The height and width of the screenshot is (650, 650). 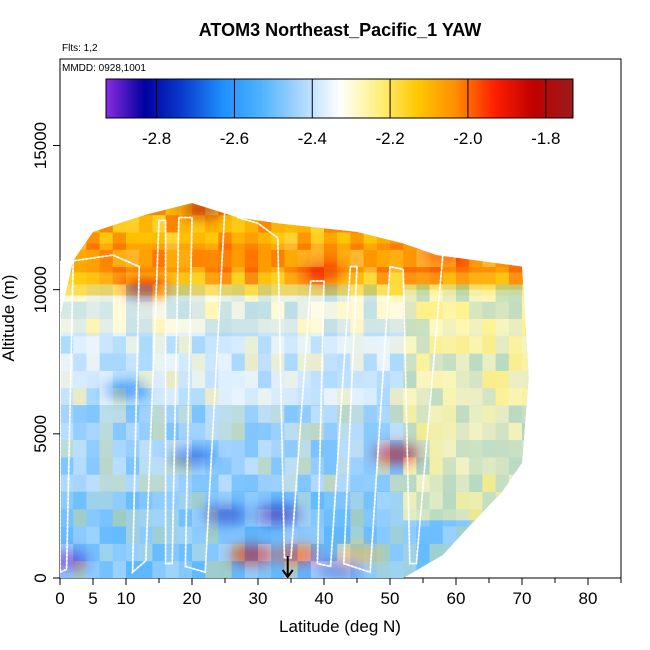 I want to click on x-tick-label: 20, so click(x=192, y=598).